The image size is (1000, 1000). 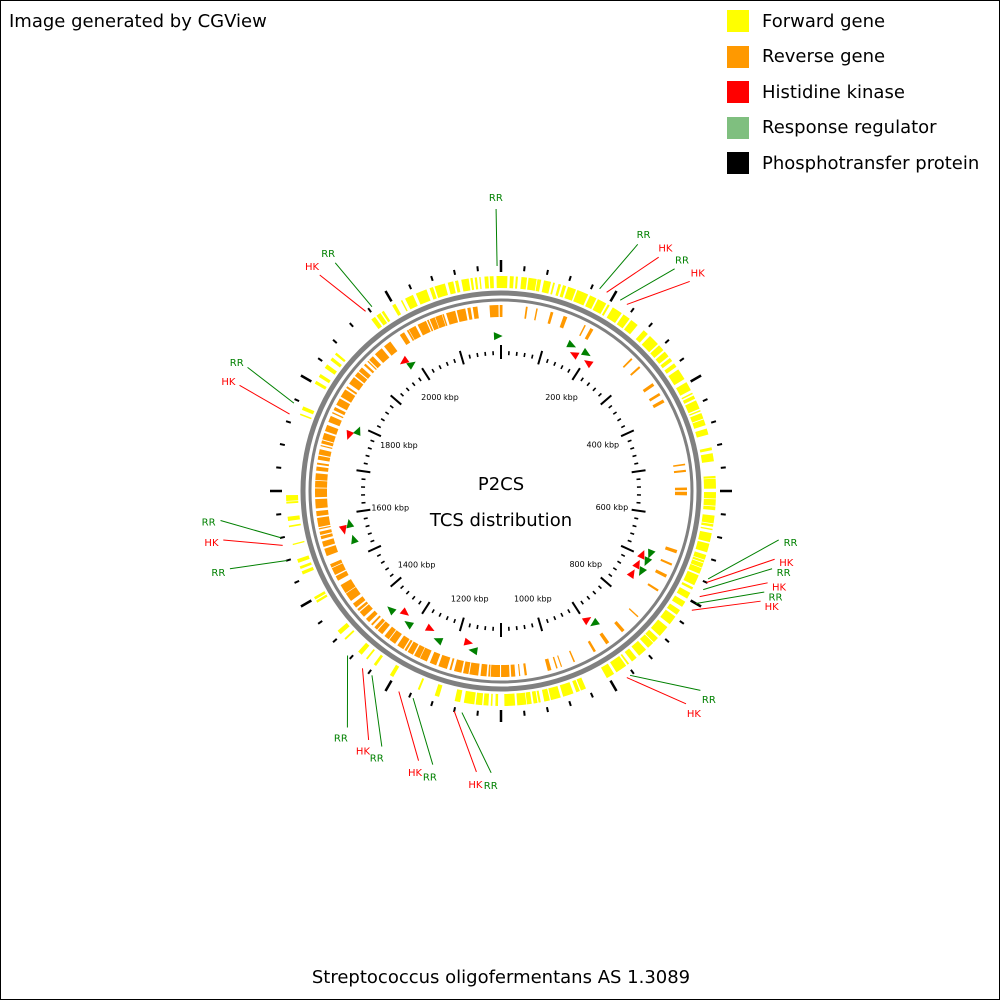 I want to click on hk-label: HK, so click(x=698, y=274).